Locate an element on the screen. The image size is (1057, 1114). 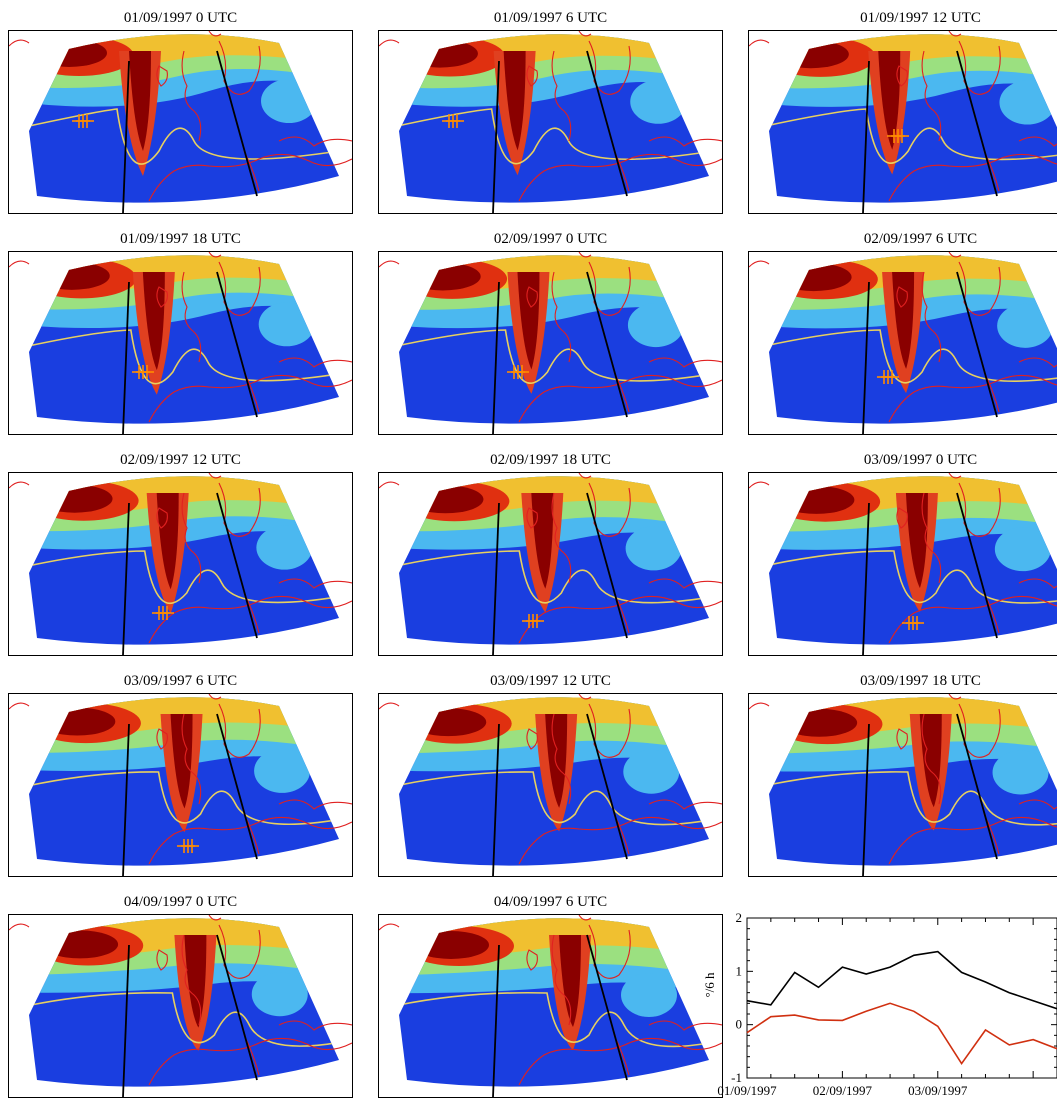
map-panel: 02/09/1997 18 UTC is located at coordinates (550, 560).